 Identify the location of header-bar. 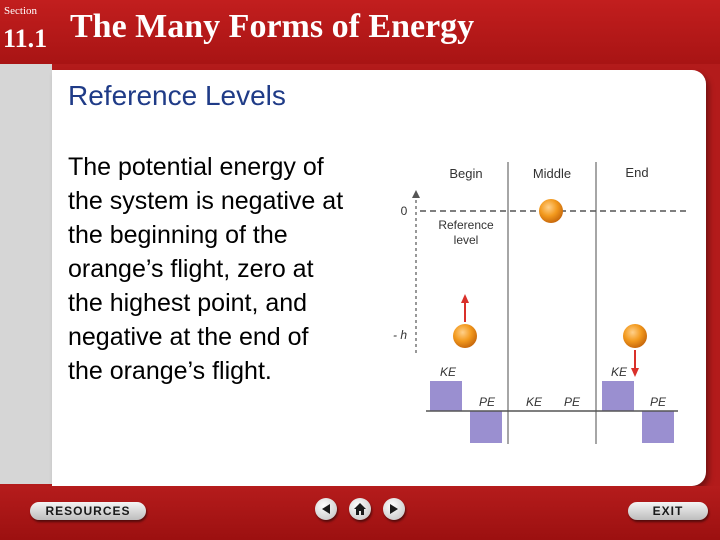
(360, 32).